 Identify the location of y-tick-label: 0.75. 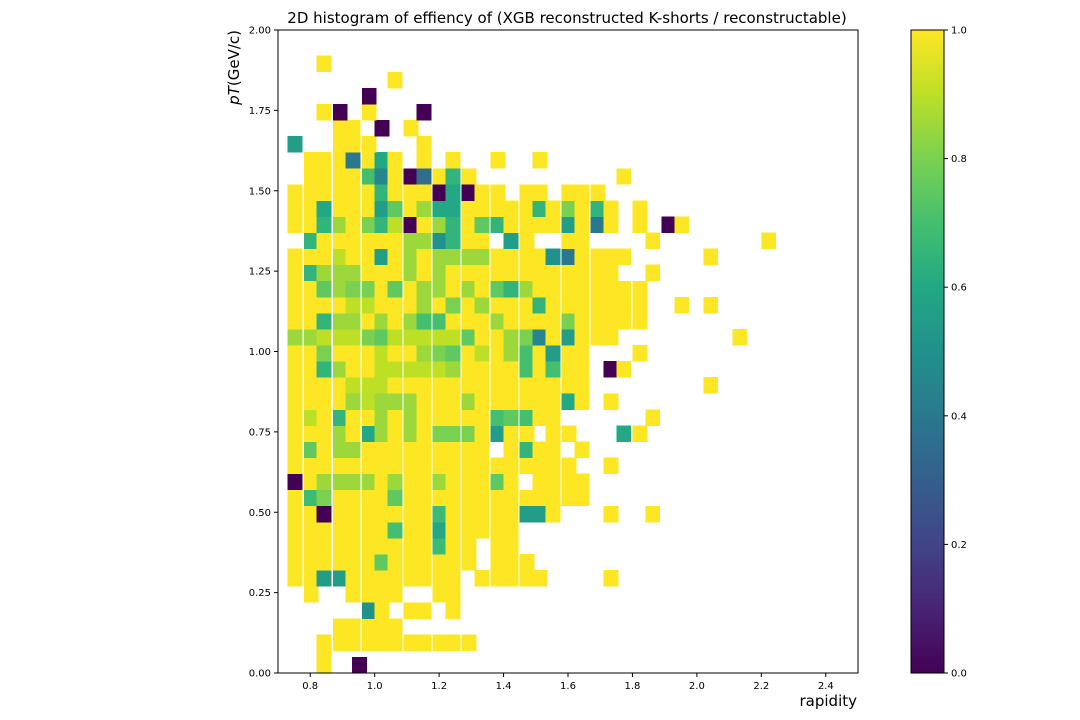
(260, 432).